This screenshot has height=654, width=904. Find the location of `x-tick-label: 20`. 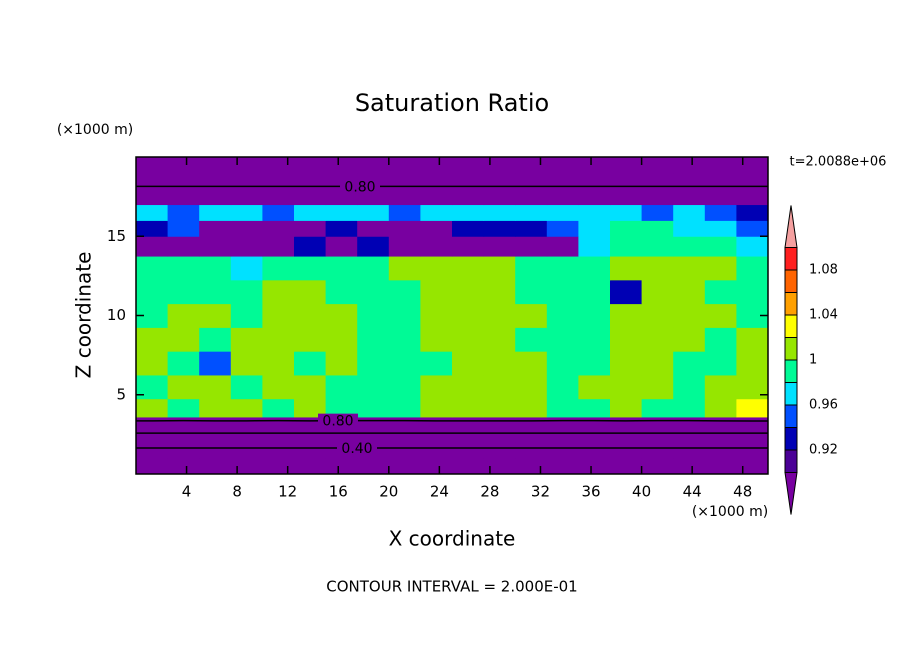

x-tick-label: 20 is located at coordinates (388, 492).